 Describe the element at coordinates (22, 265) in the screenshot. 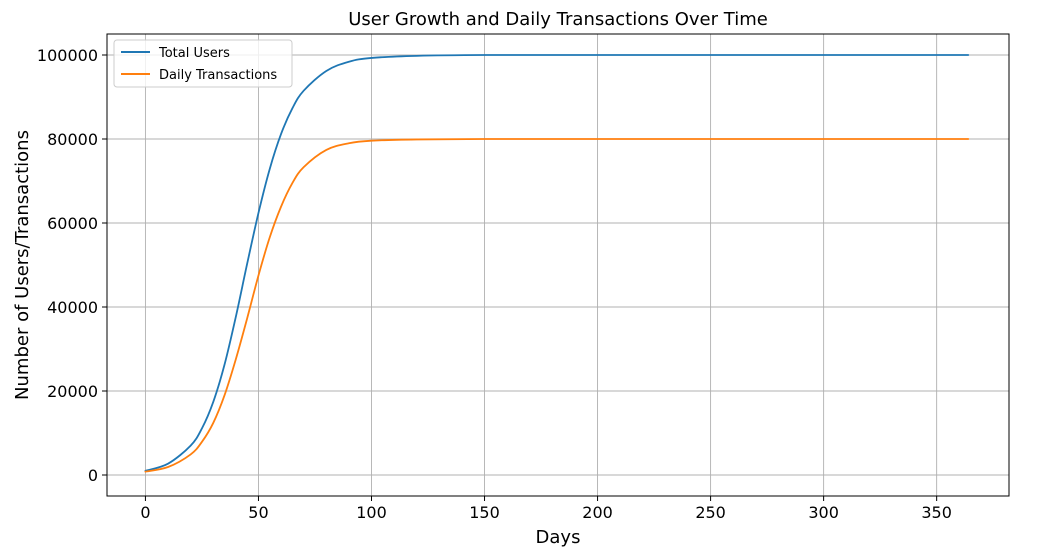

I see `y-axis-label: Number of Users/Transactions` at that location.